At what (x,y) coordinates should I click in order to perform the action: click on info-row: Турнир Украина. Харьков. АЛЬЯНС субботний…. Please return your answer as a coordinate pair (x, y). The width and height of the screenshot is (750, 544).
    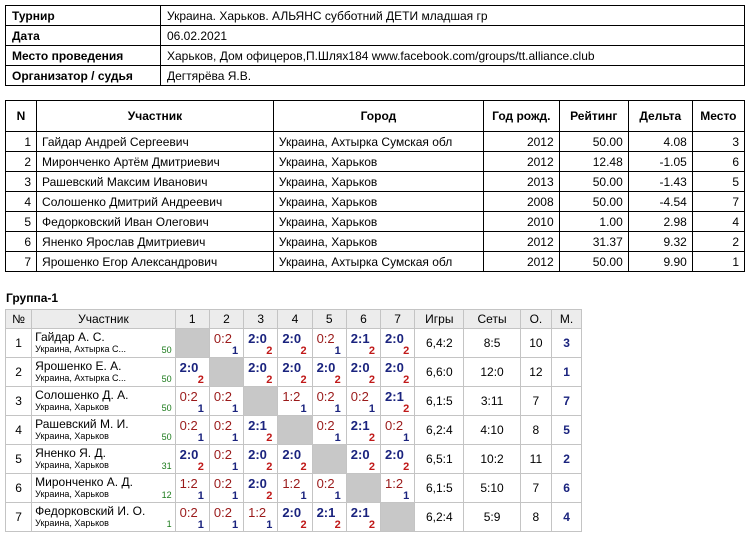
    Looking at the image, I should click on (375, 15).